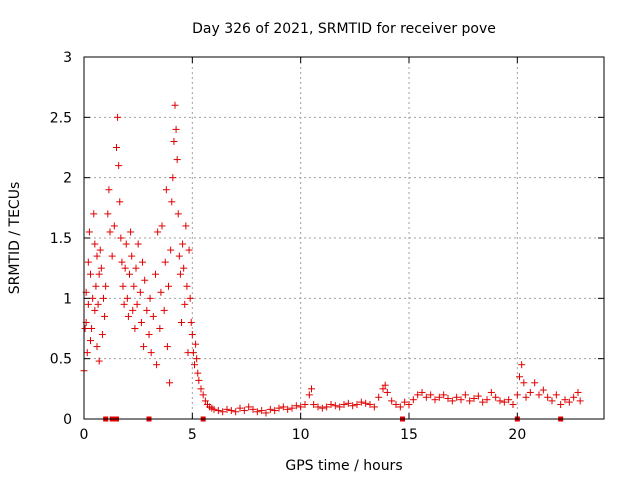 This screenshot has height=480, width=640. Describe the element at coordinates (192, 435) in the screenshot. I see `x-tick-label: 5` at that location.